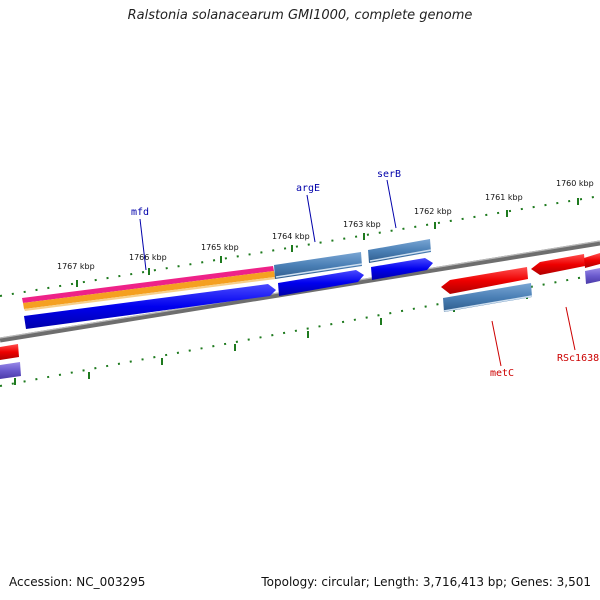 This screenshot has width=600, height=600. What do you see at coordinates (592, 260) in the screenshot?
I see `edge-red-gene-right` at bounding box center [592, 260].